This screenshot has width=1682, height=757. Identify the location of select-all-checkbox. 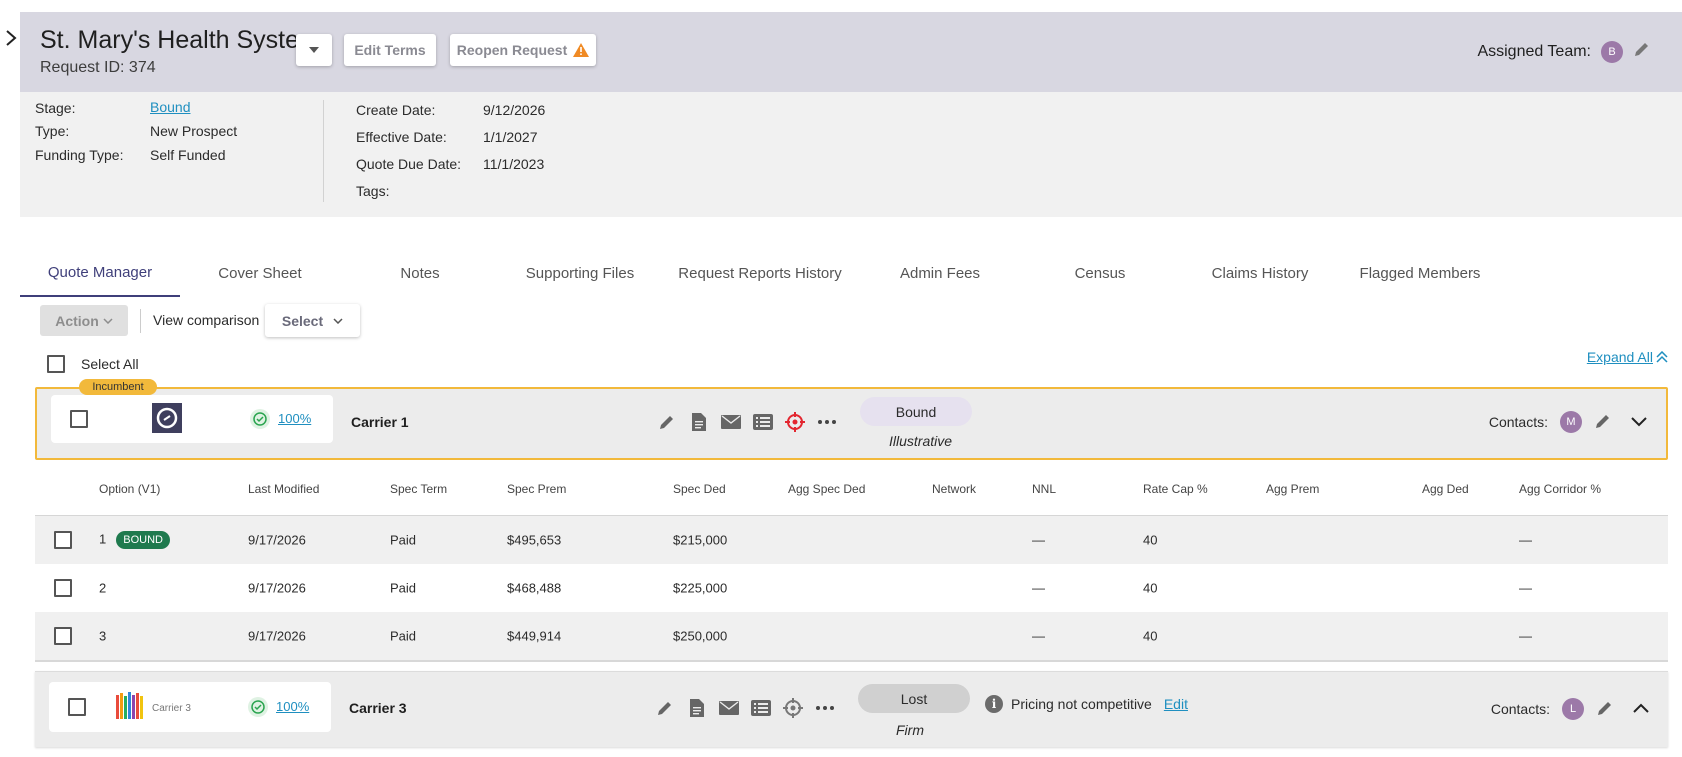
(56, 364).